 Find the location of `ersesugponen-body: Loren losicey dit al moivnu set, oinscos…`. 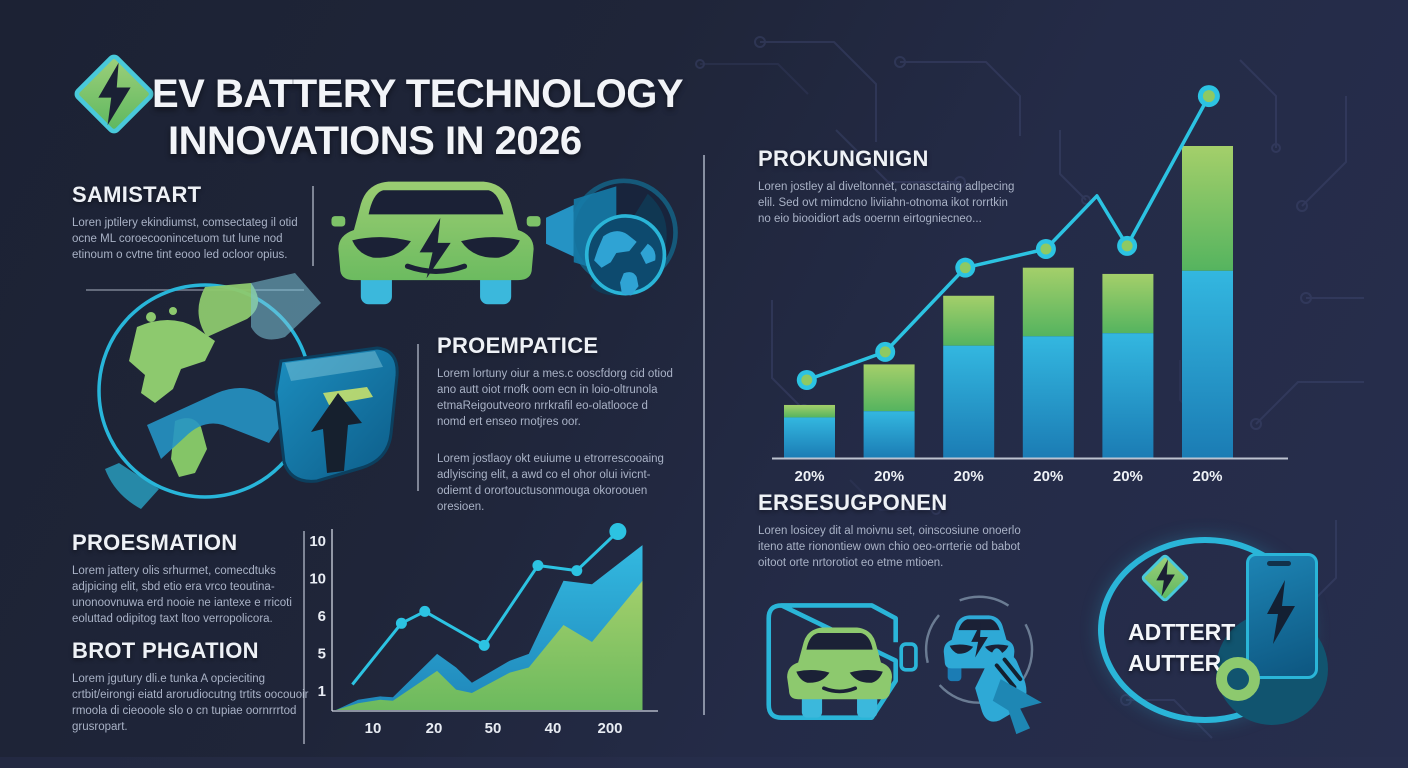

ersesugponen-body: Loren losicey dit al moivnu set, oinscos… is located at coordinates (889, 547).